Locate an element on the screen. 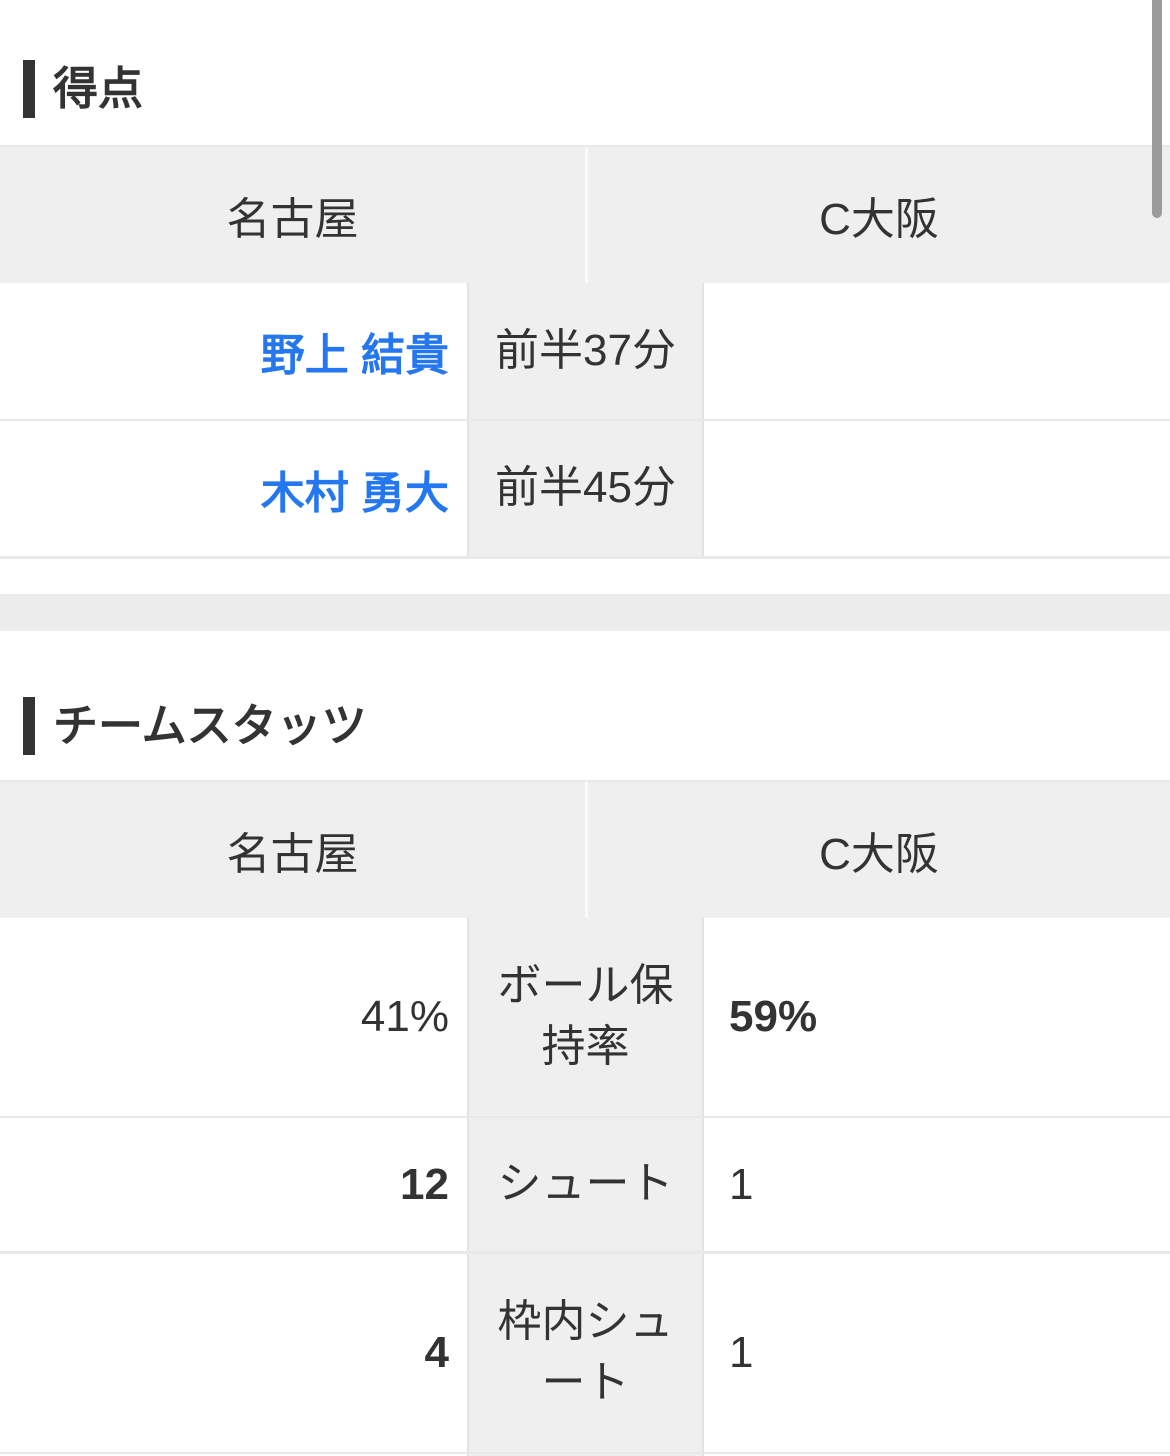 The height and width of the screenshot is (1456, 1170). goal-time-cell: 前半37分 is located at coordinates (585, 351).